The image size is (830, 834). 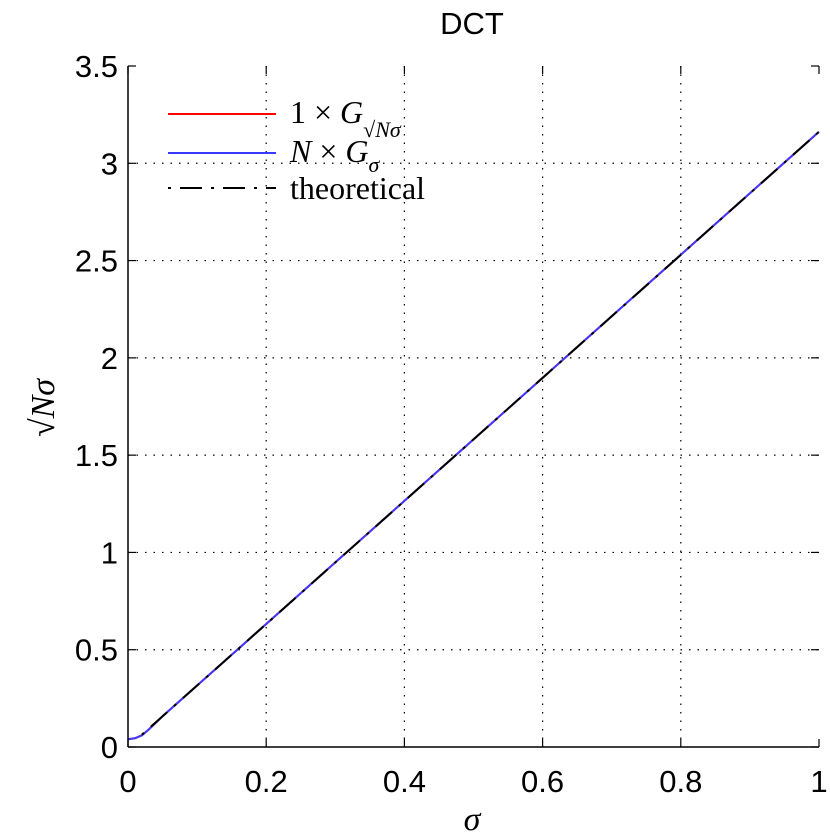 What do you see at coordinates (96, 66) in the screenshot?
I see `y-tick-label: 3.5` at bounding box center [96, 66].